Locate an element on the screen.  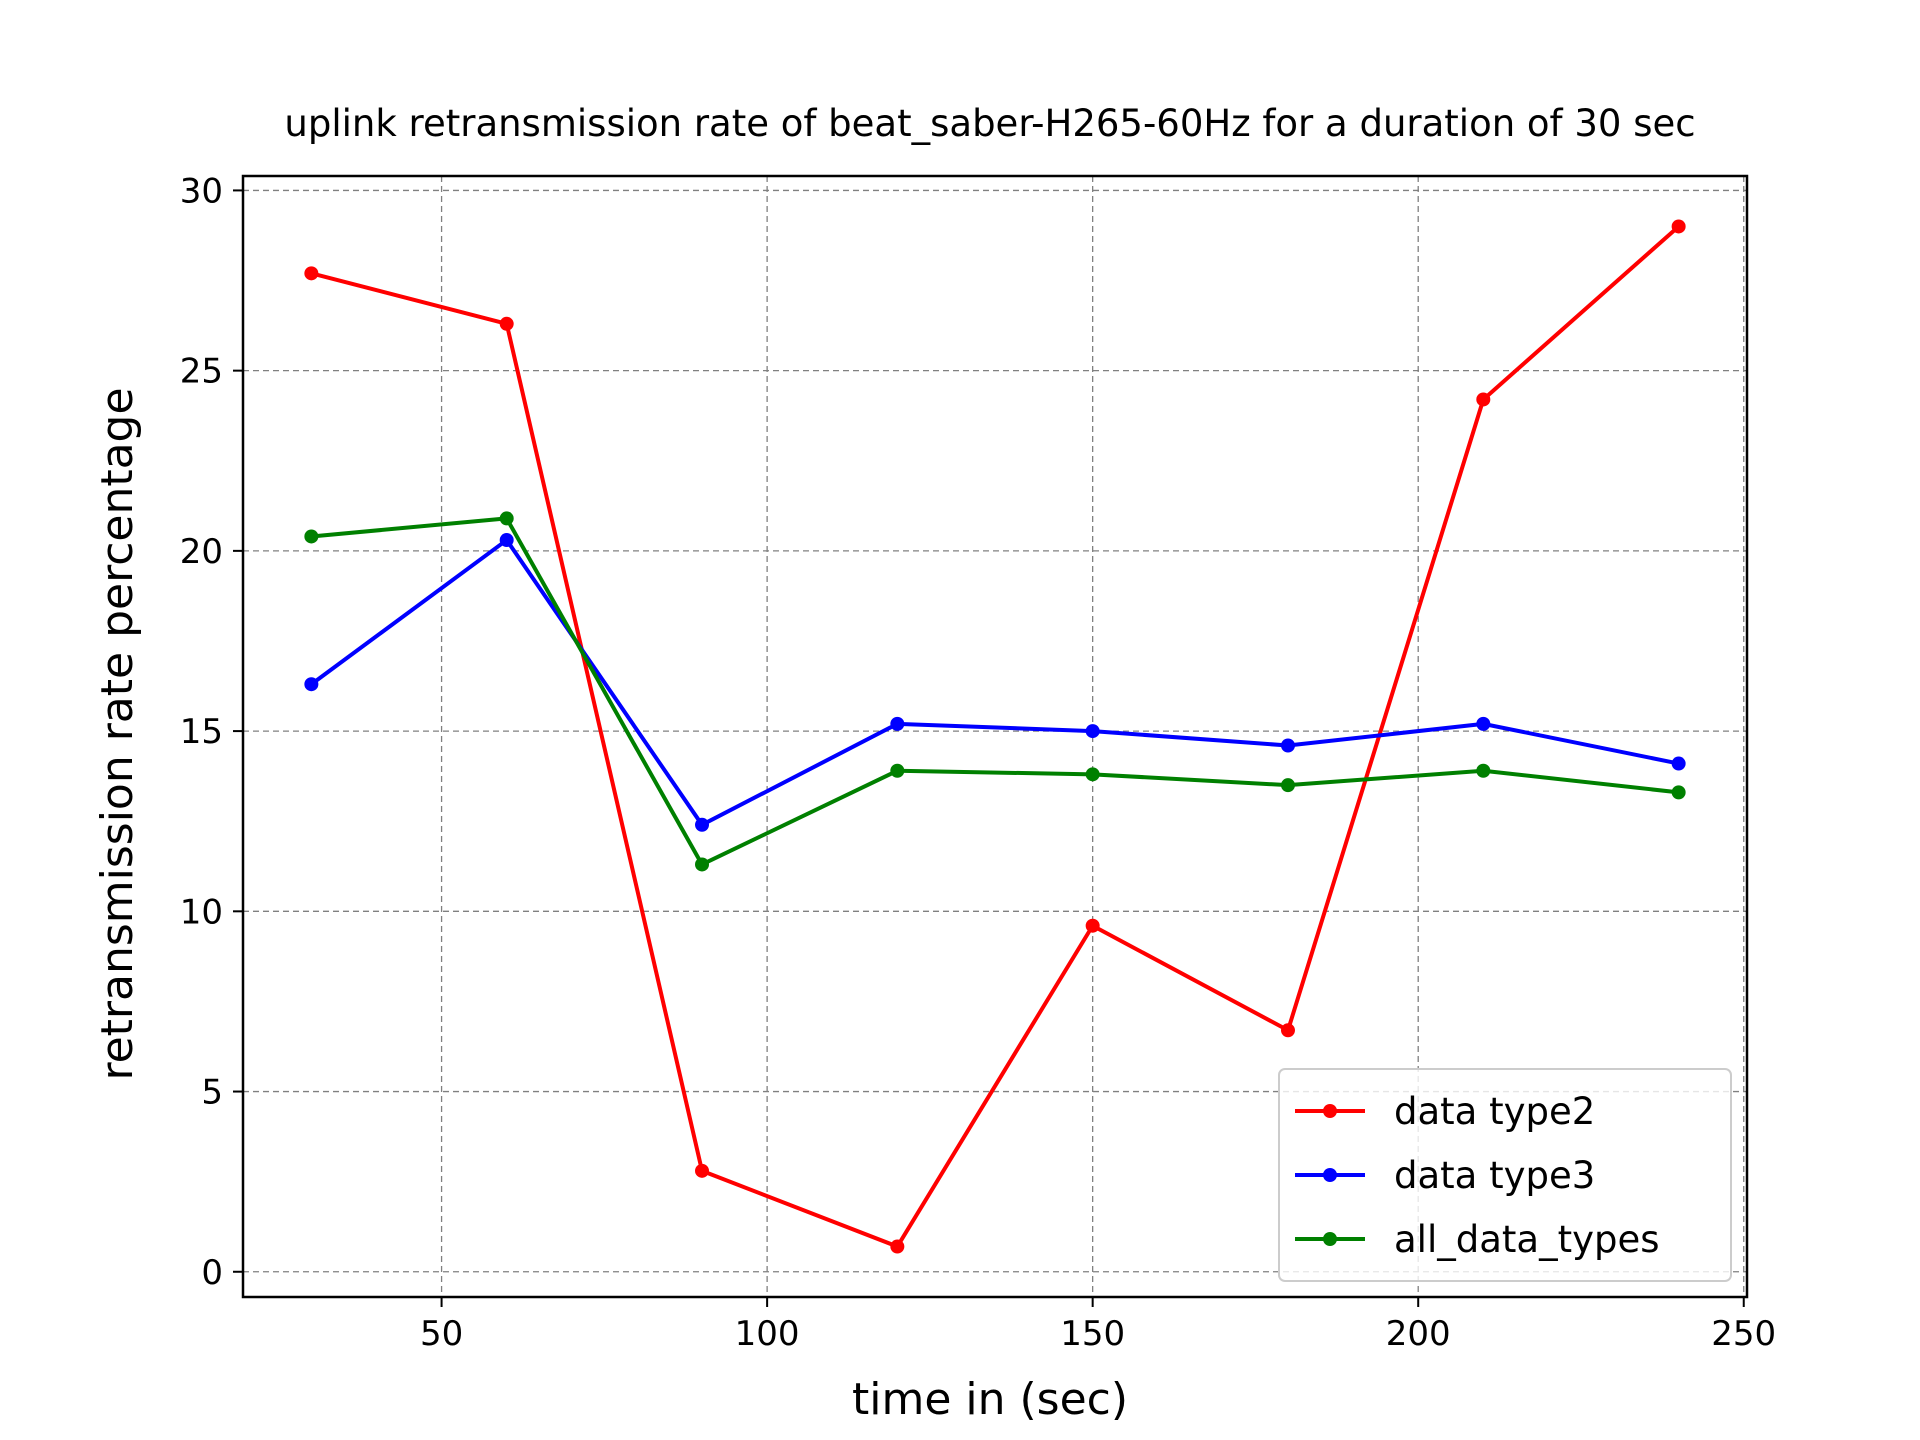
legend-label: data type2 is located at coordinates (1494, 1111).